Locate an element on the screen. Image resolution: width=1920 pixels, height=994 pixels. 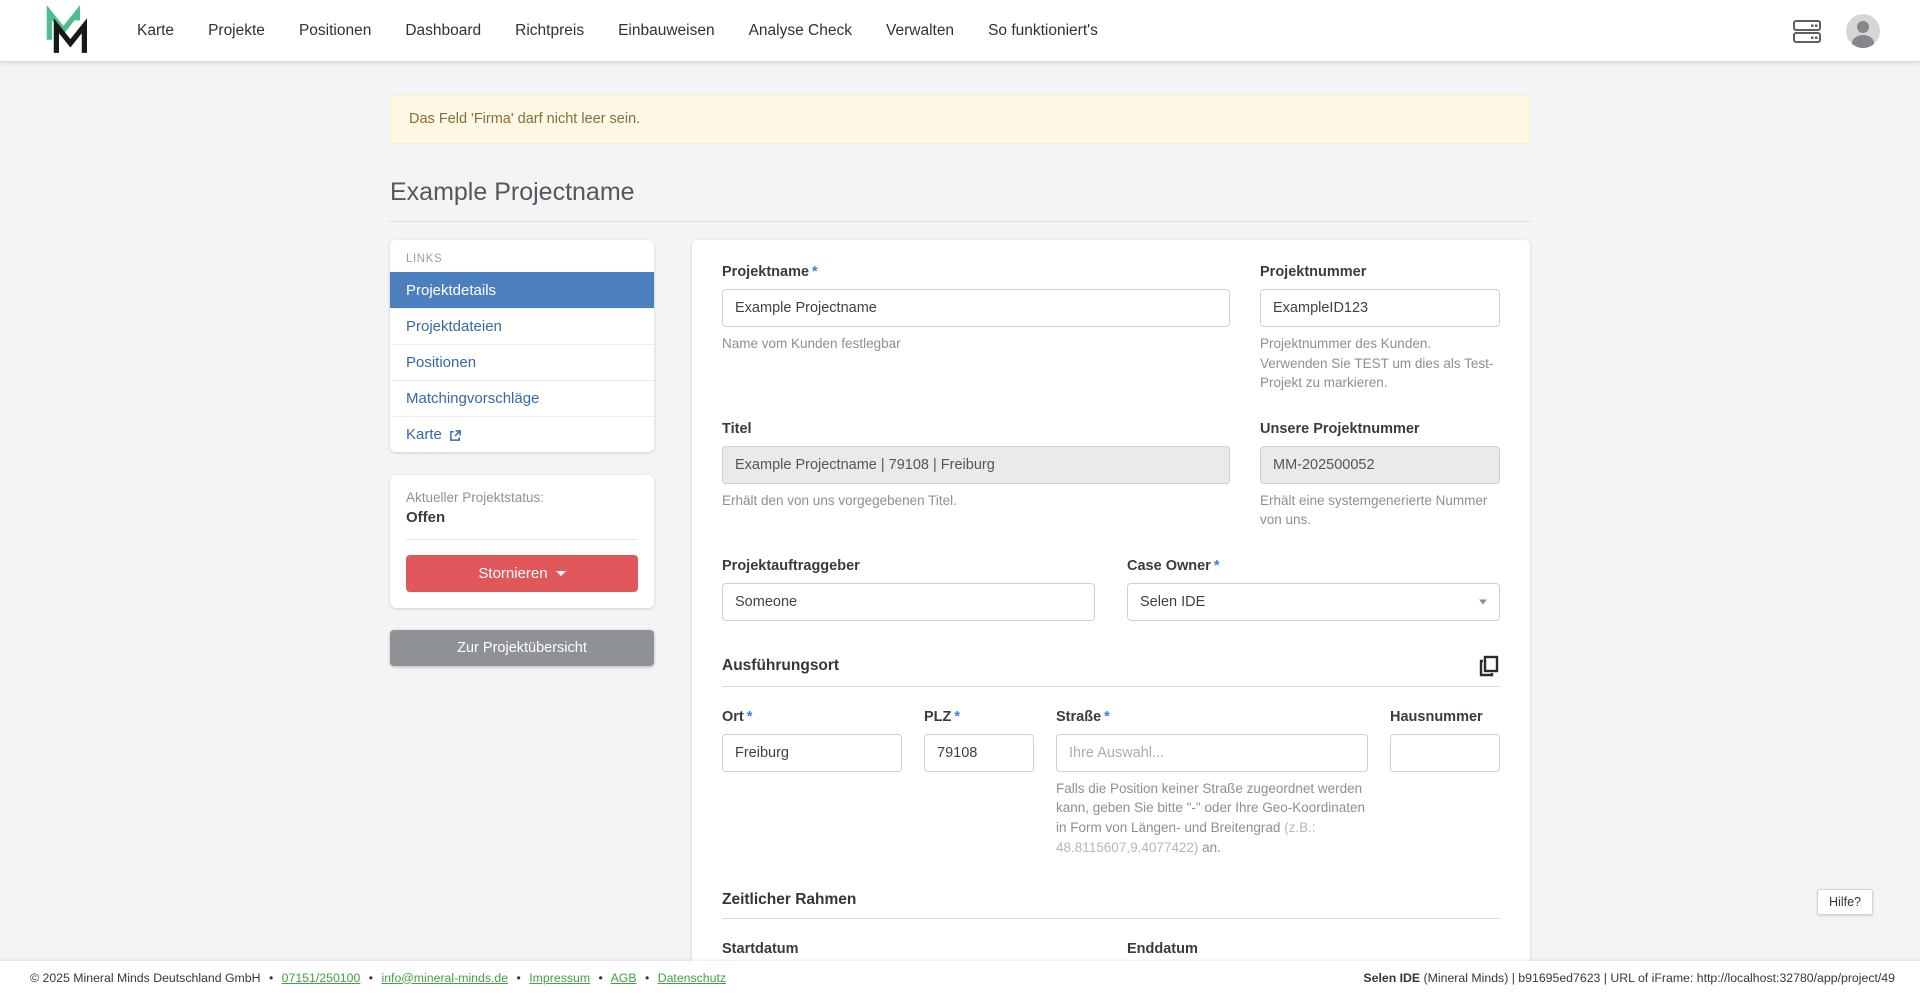
mineral-minds-logo is located at coordinates (66, 30).